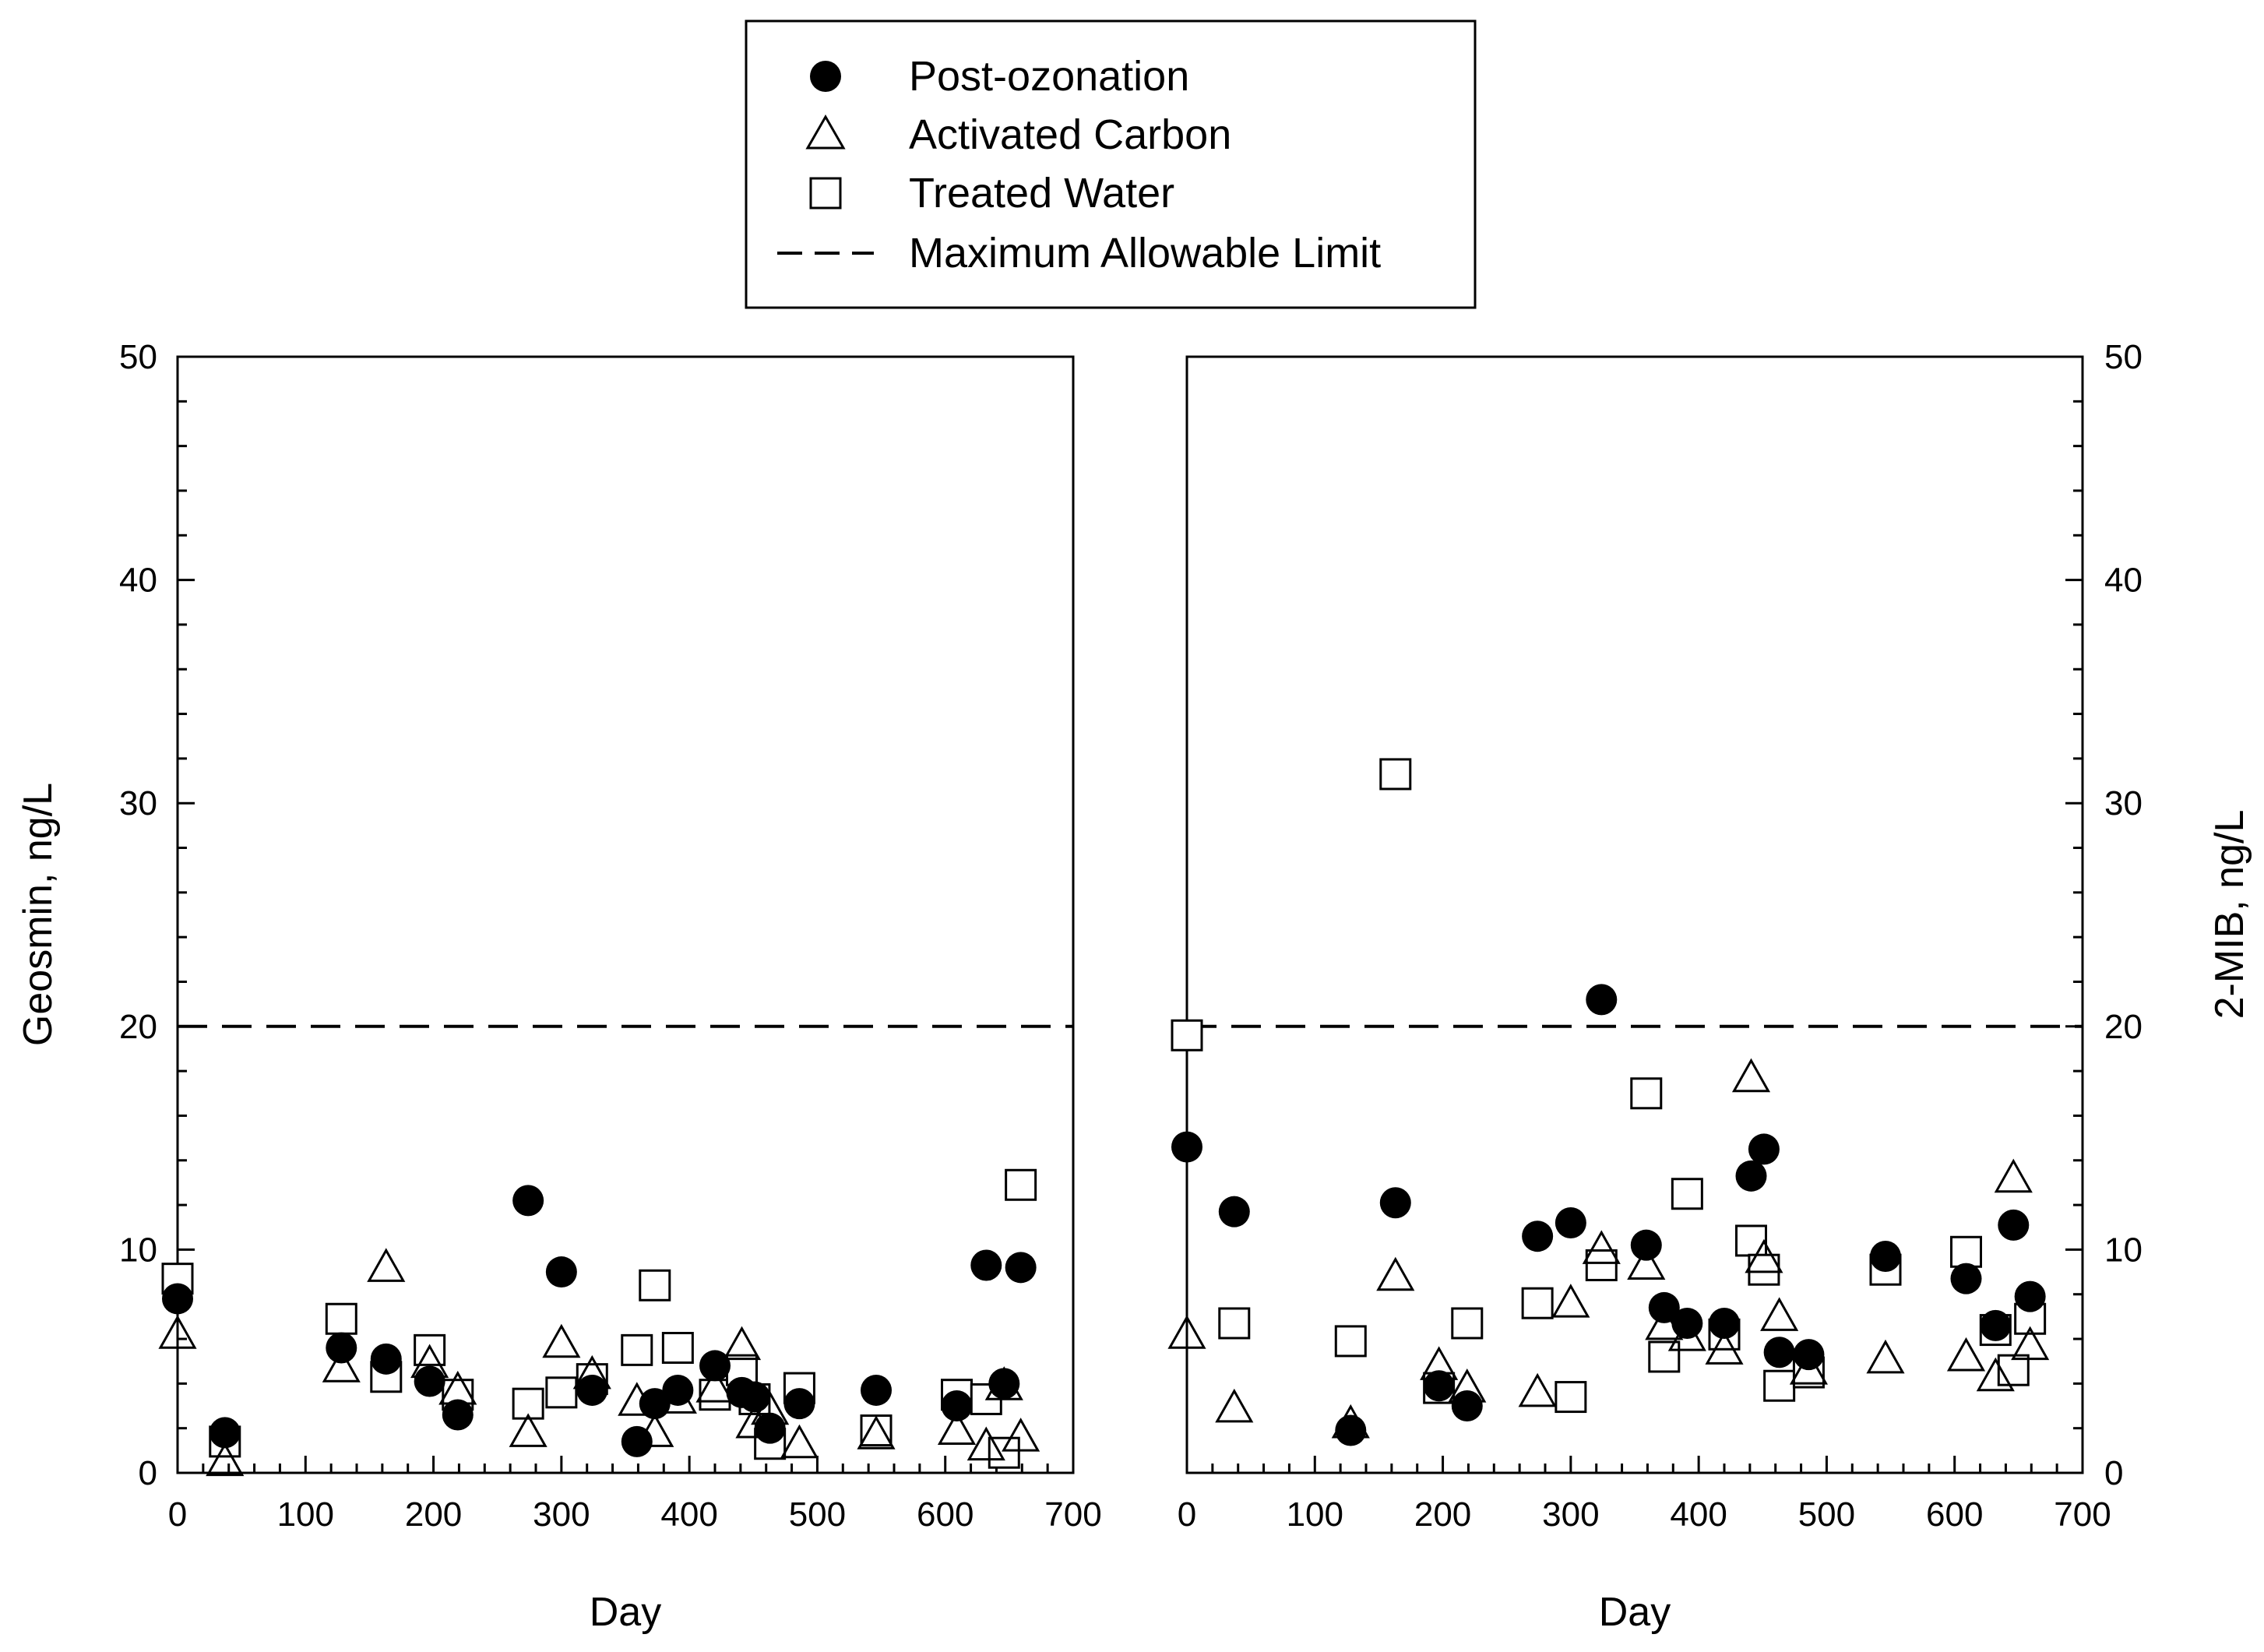  What do you see at coordinates (177, 1514) in the screenshot?
I see `geosmin-x-tick-label: 0` at bounding box center [177, 1514].